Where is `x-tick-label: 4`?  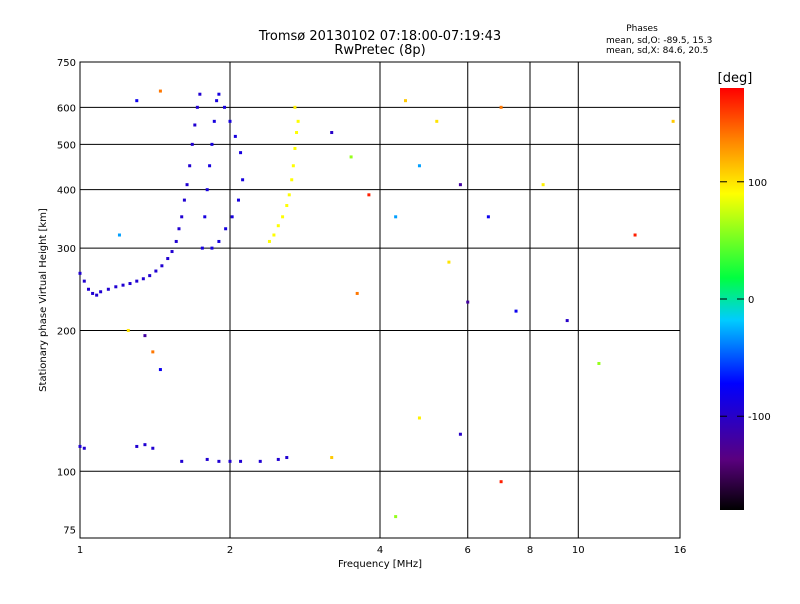
x-tick-label: 4 is located at coordinates (380, 550).